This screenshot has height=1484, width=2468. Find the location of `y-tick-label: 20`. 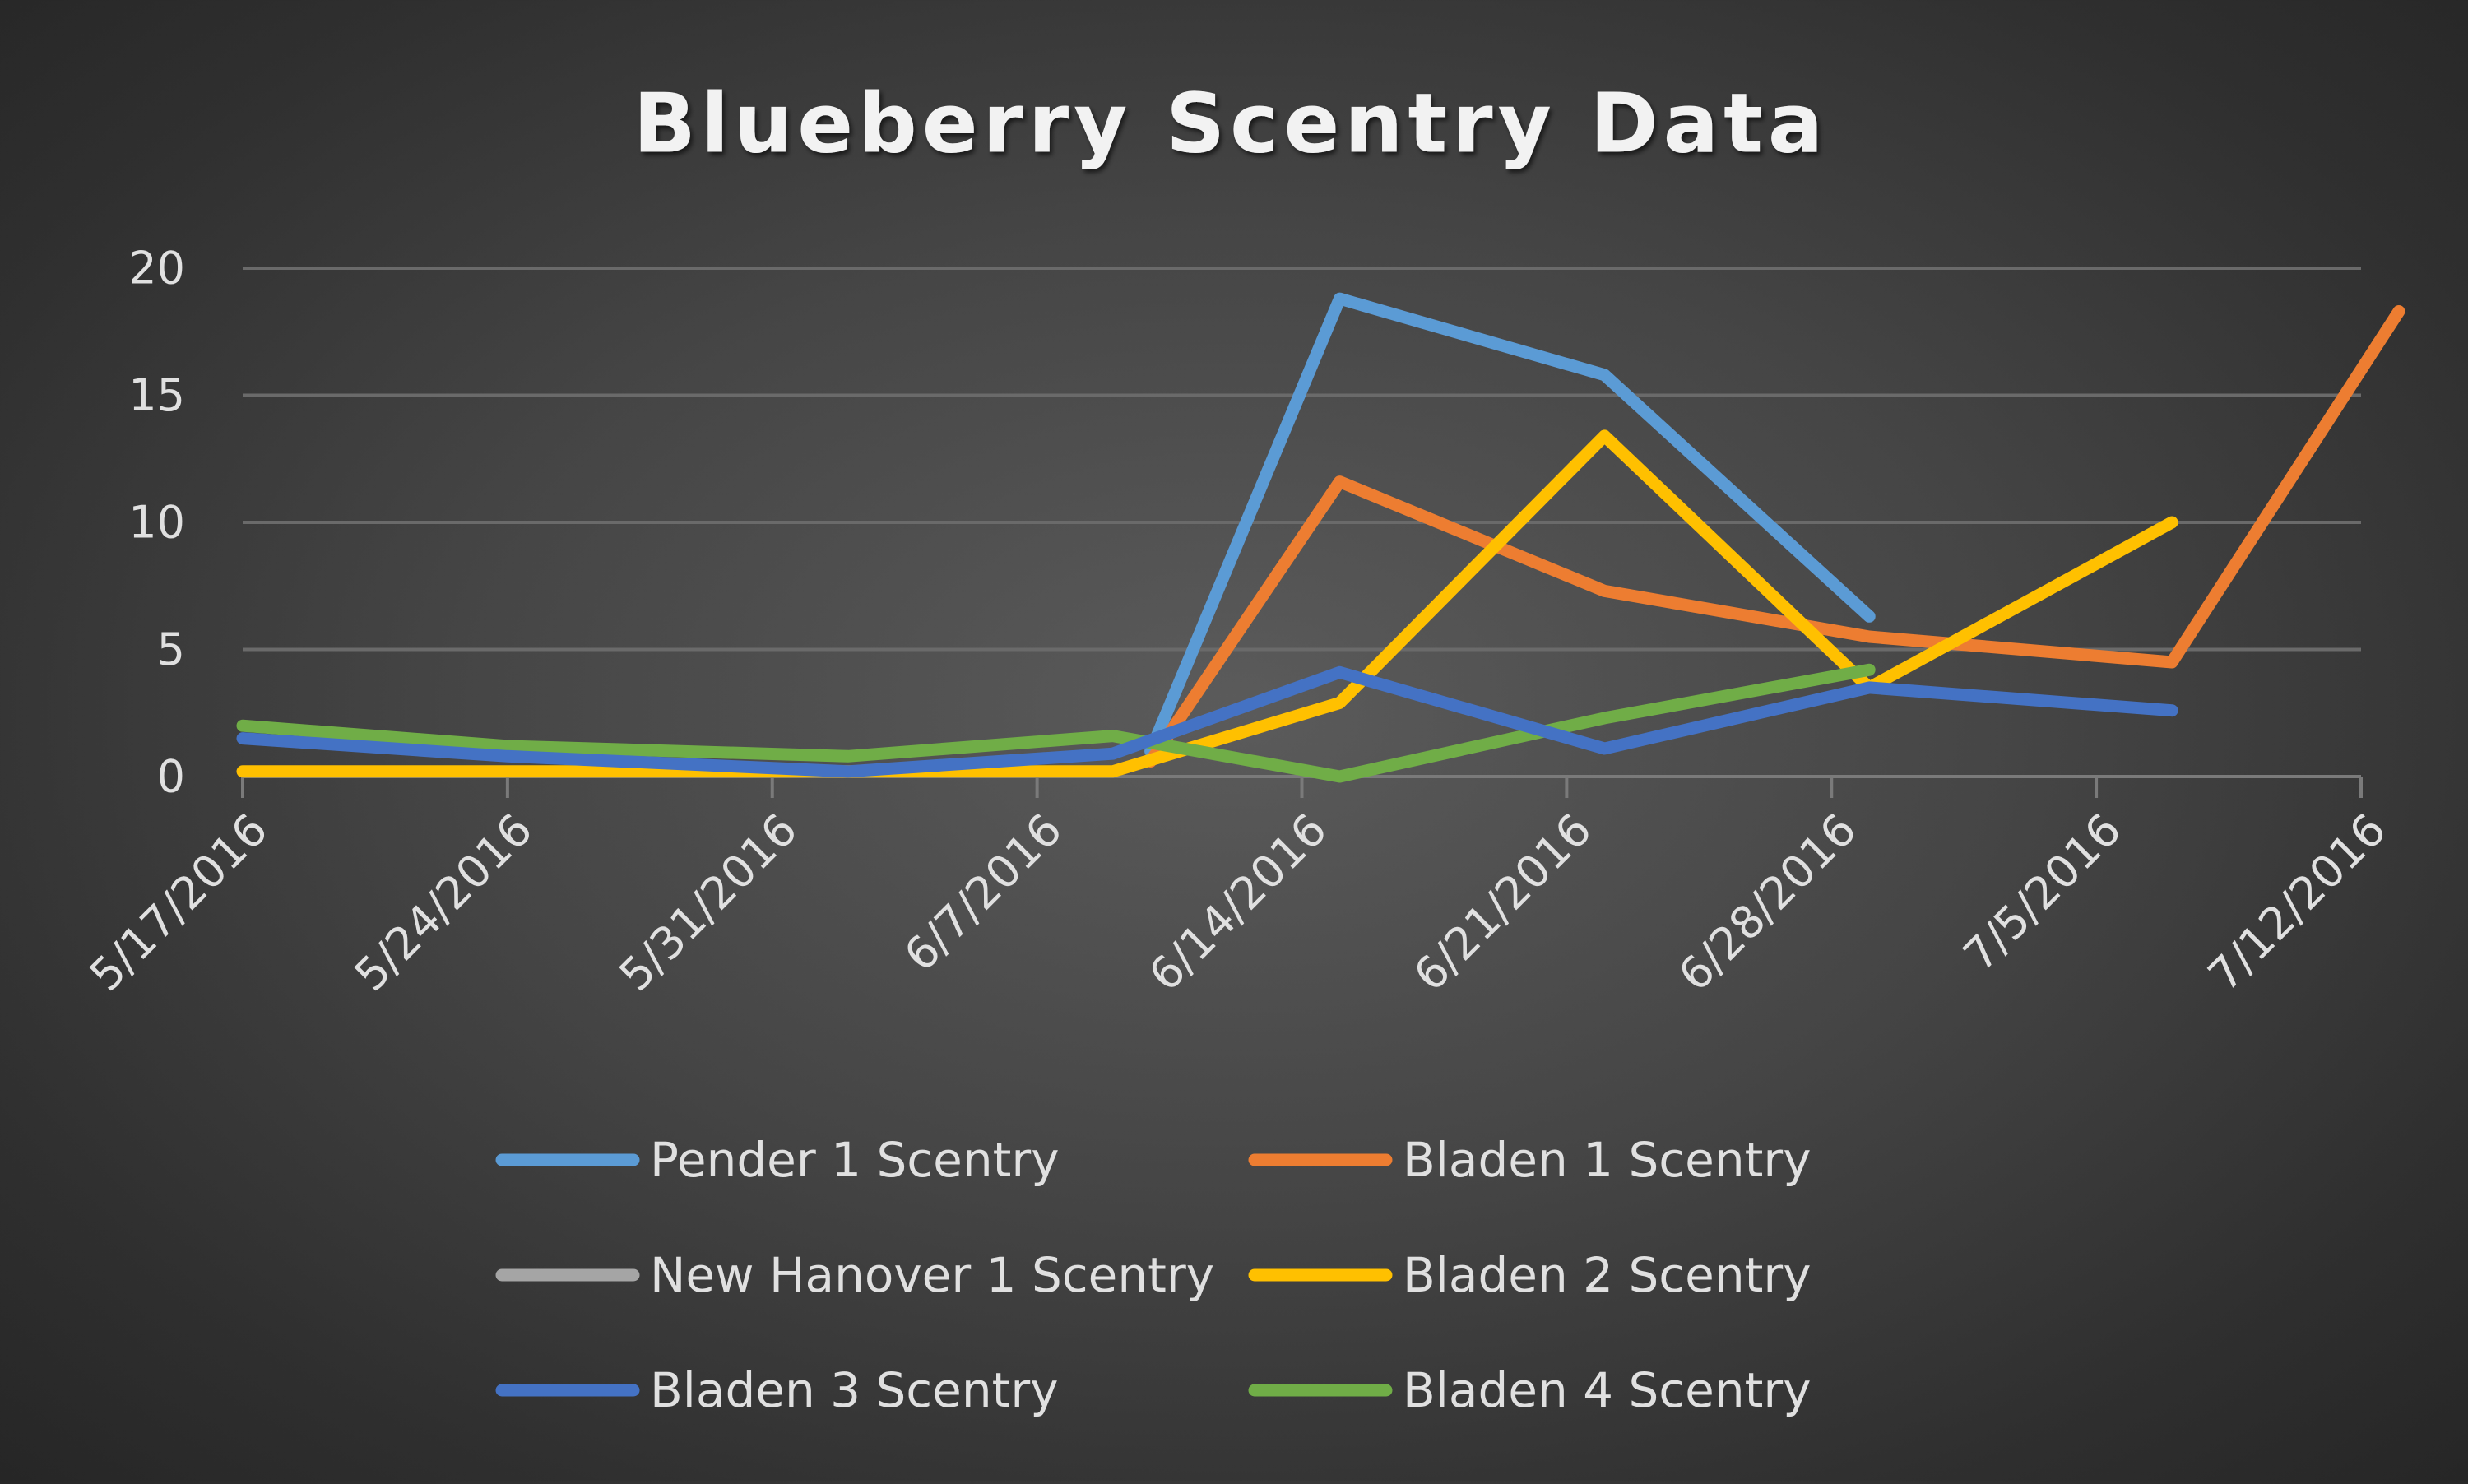

y-tick-label: 20 is located at coordinates (156, 268).